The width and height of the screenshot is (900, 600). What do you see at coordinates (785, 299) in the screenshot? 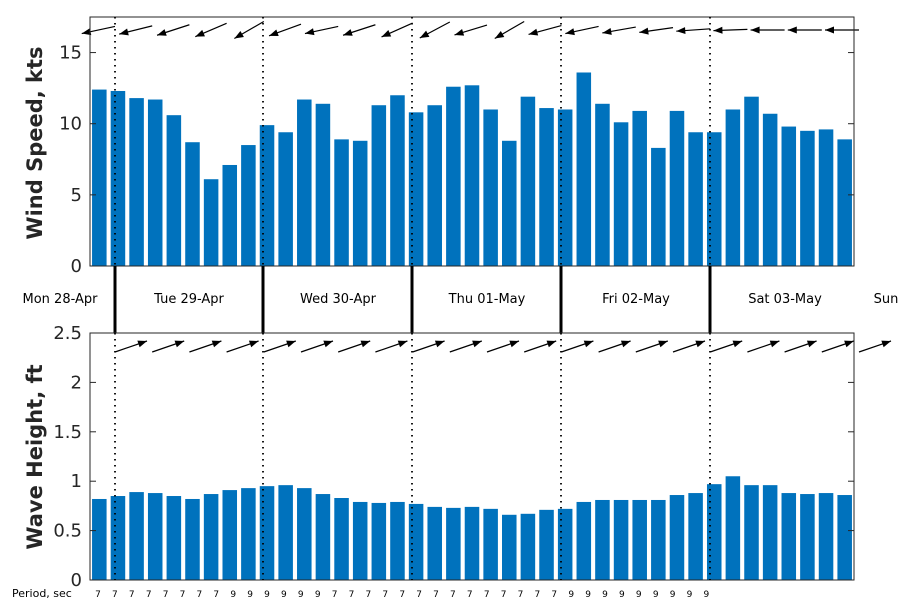
I see `day-label: Sat 03-May` at bounding box center [785, 299].